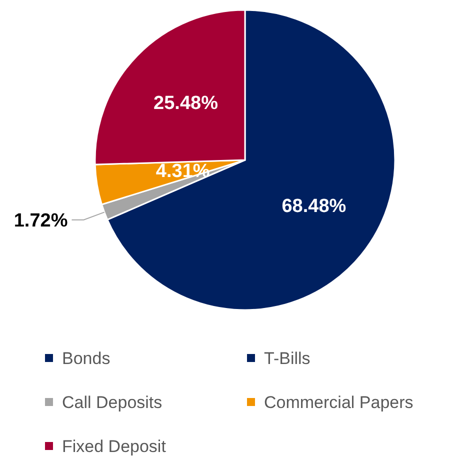  I want to click on data-label: 4.31%, so click(183, 171).